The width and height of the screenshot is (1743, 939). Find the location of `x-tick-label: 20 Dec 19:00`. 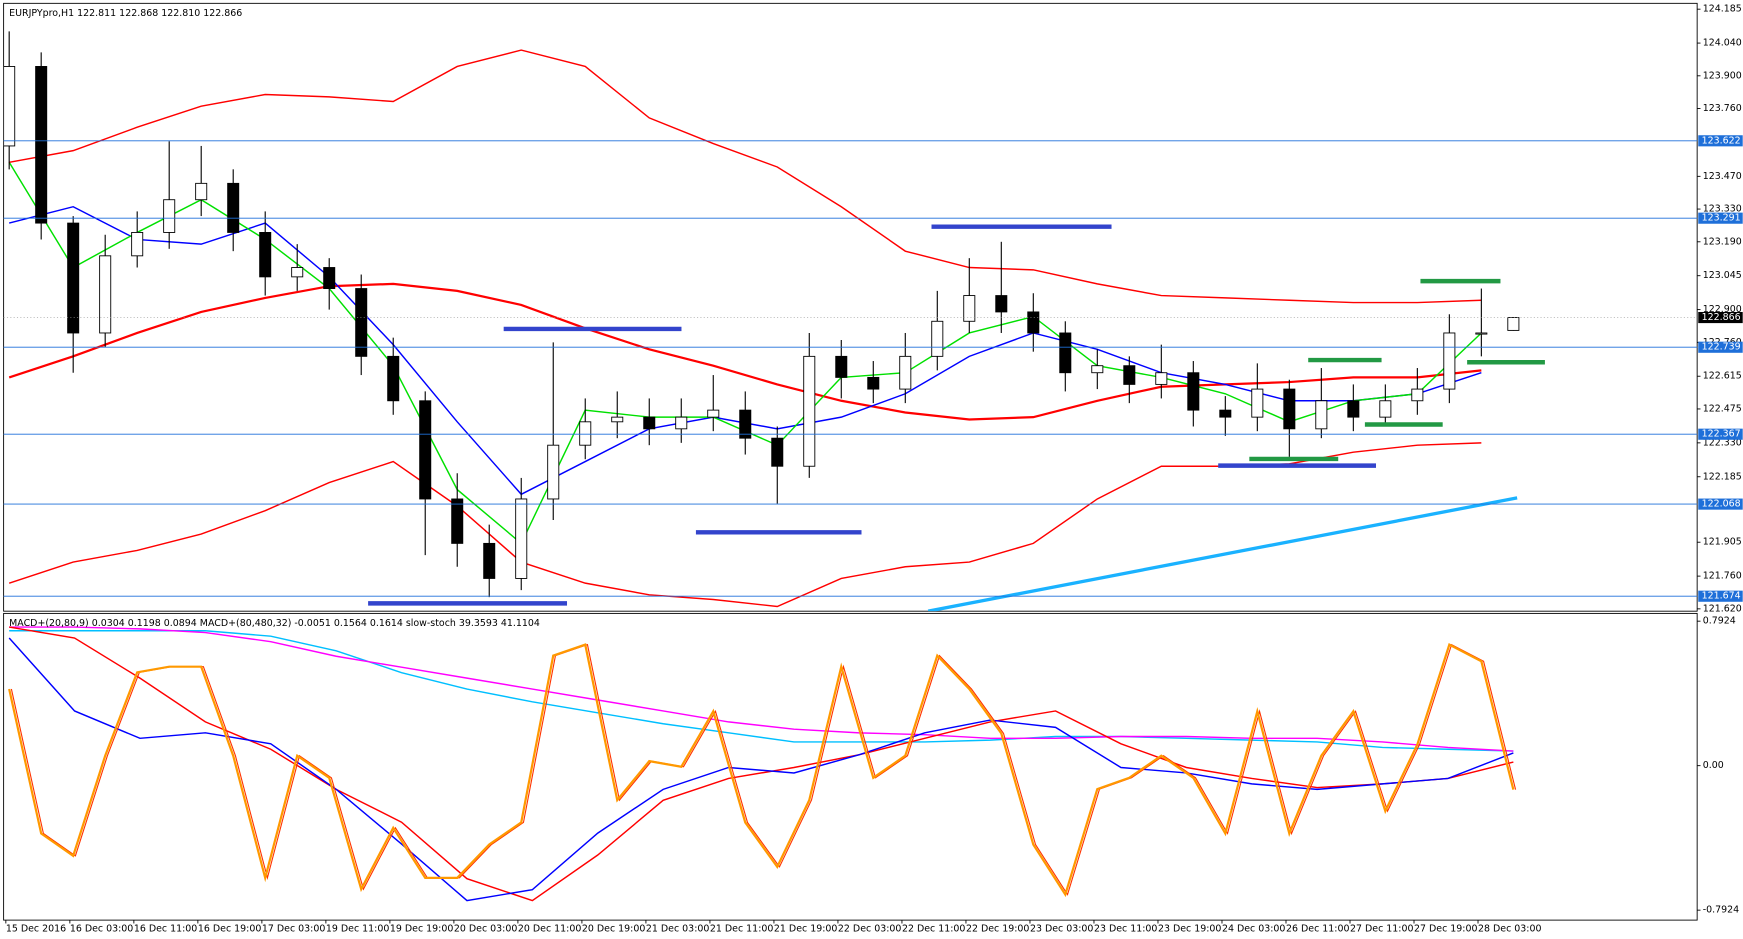

x-tick-label: 20 Dec 19:00 is located at coordinates (613, 928).